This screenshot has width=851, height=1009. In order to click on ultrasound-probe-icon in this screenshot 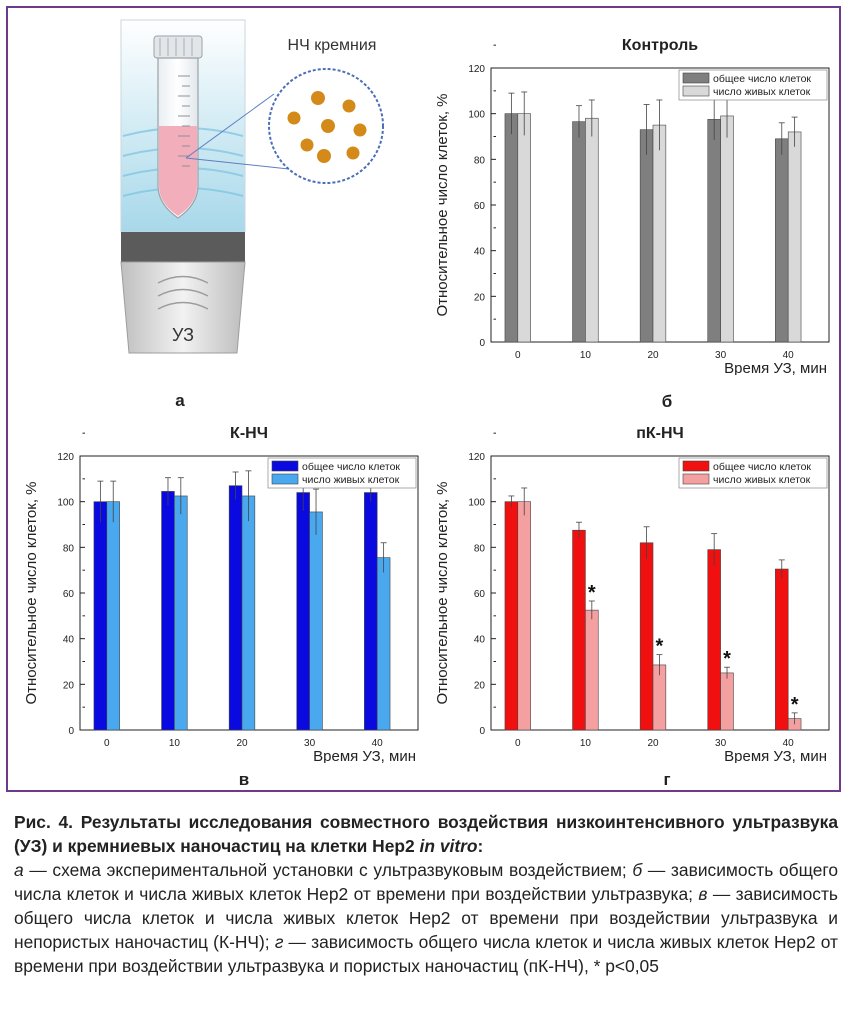, I will do `click(183, 307)`.